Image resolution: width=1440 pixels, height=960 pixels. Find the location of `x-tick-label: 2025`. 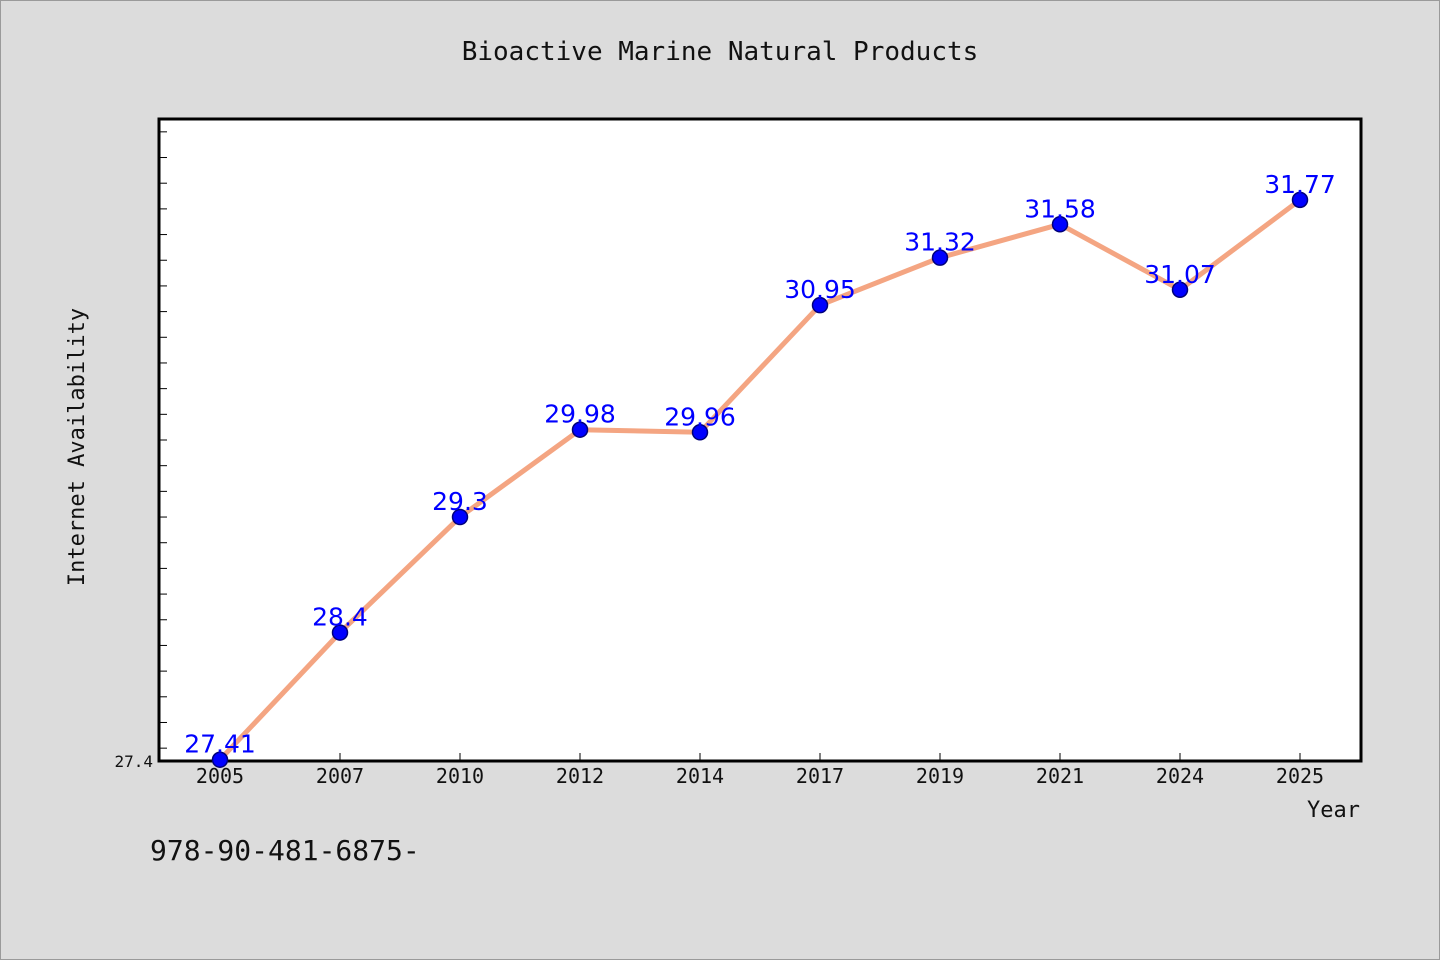

x-tick-label: 2025 is located at coordinates (1300, 776).